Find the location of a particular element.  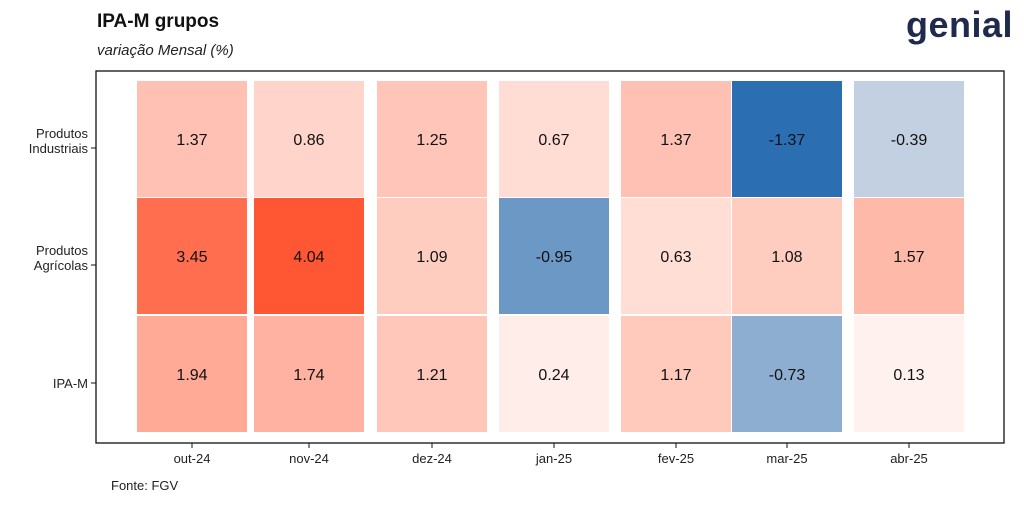

y-tick-label: Produtos Agrícolas is located at coordinates (61, 258).